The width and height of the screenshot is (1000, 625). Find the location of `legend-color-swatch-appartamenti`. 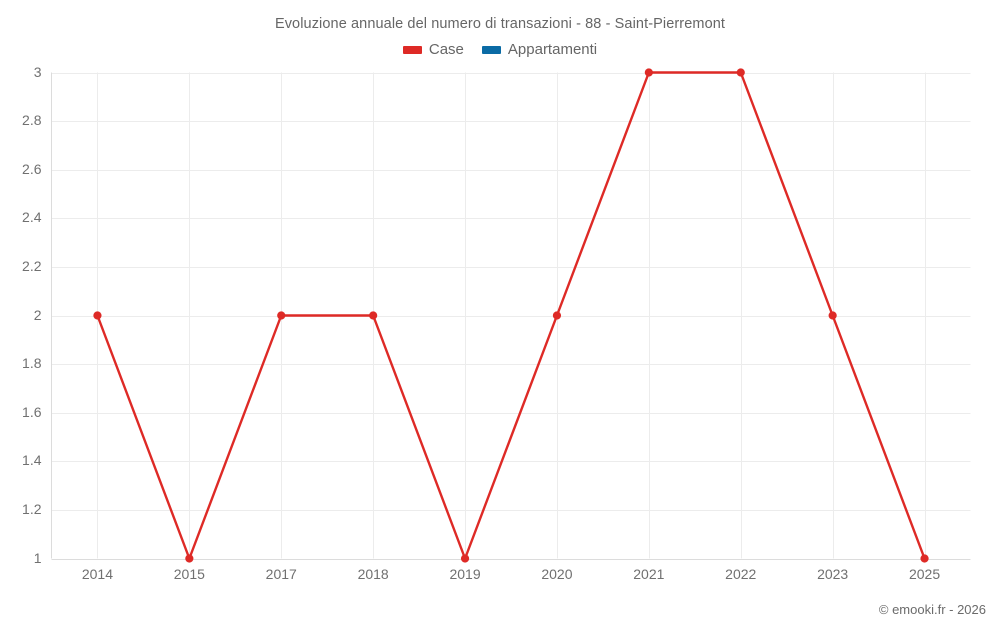

legend-color-swatch-appartamenti is located at coordinates (491, 49).